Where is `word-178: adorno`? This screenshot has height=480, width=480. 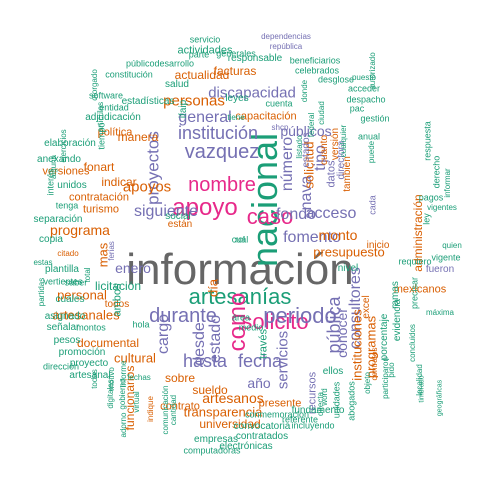 word-178: adorno is located at coordinates (123, 425).